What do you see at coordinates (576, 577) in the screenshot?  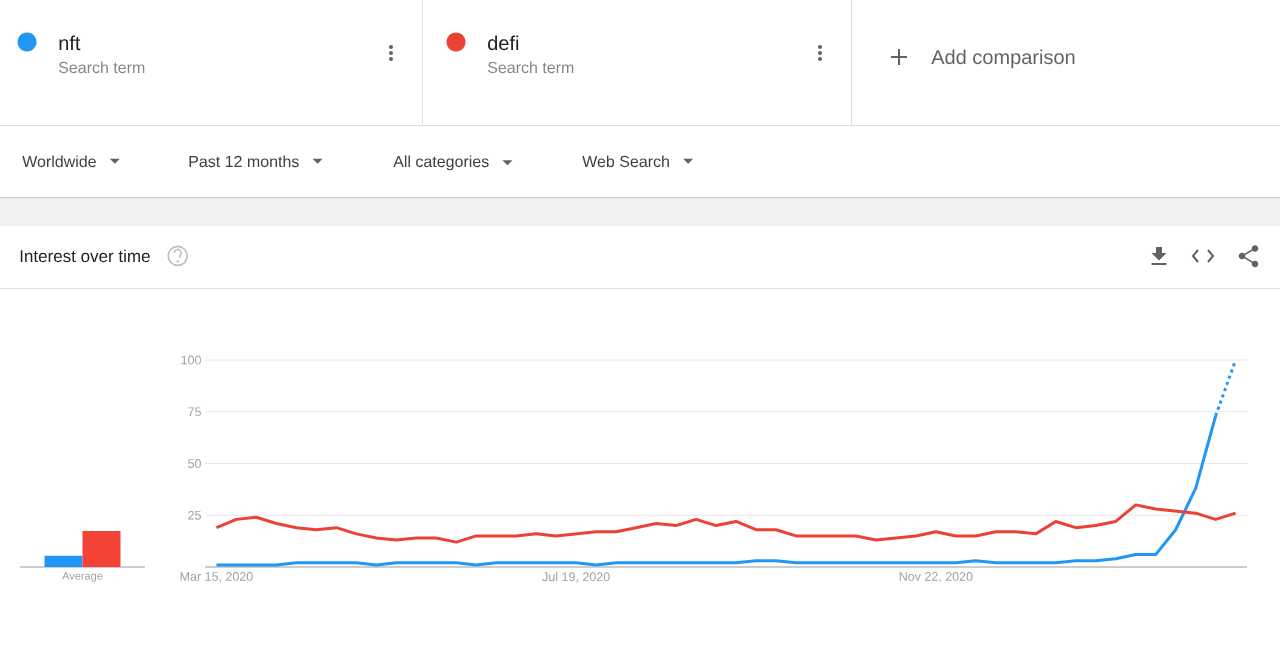 I see `x-tick-label: Jul 19, 2020` at bounding box center [576, 577].